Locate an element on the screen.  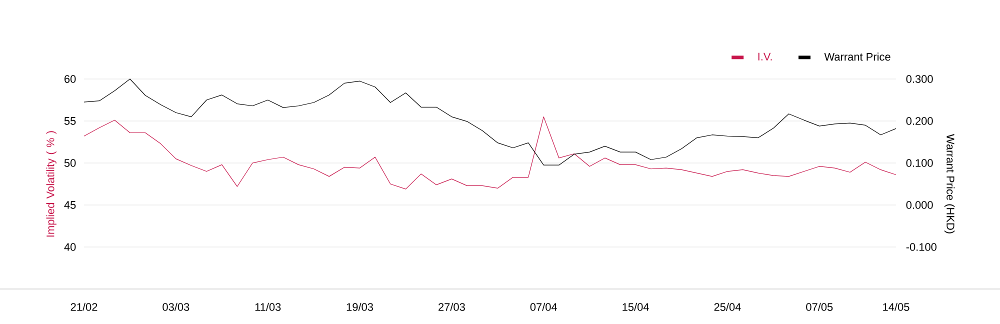
x-tick-label: 07/05 is located at coordinates (819, 306).